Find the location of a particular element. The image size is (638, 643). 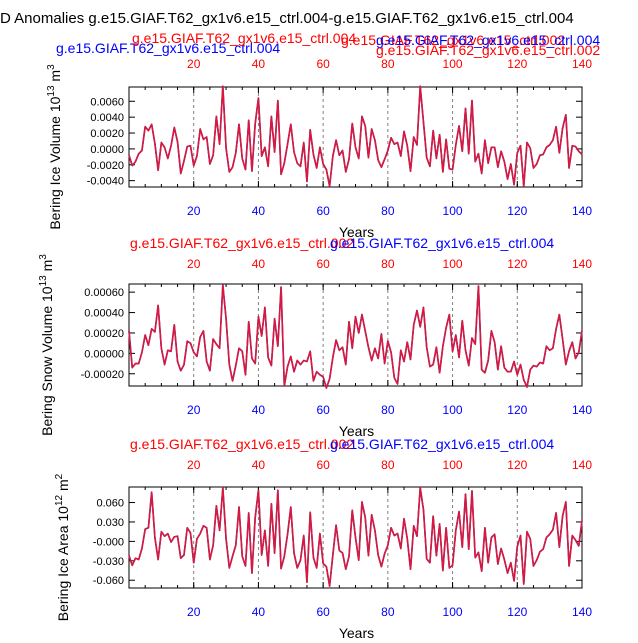

y-axis-label: Bering Snow Volume 1013 m3 is located at coordinates (46, 345).